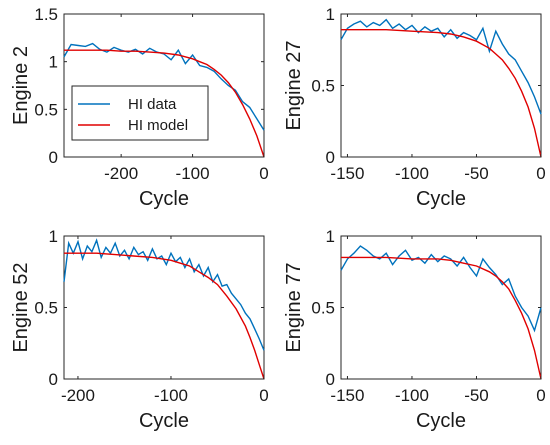 This screenshot has width=550, height=445. Describe the element at coordinates (294, 307) in the screenshot. I see `y-axis-title: Engine 77` at that location.